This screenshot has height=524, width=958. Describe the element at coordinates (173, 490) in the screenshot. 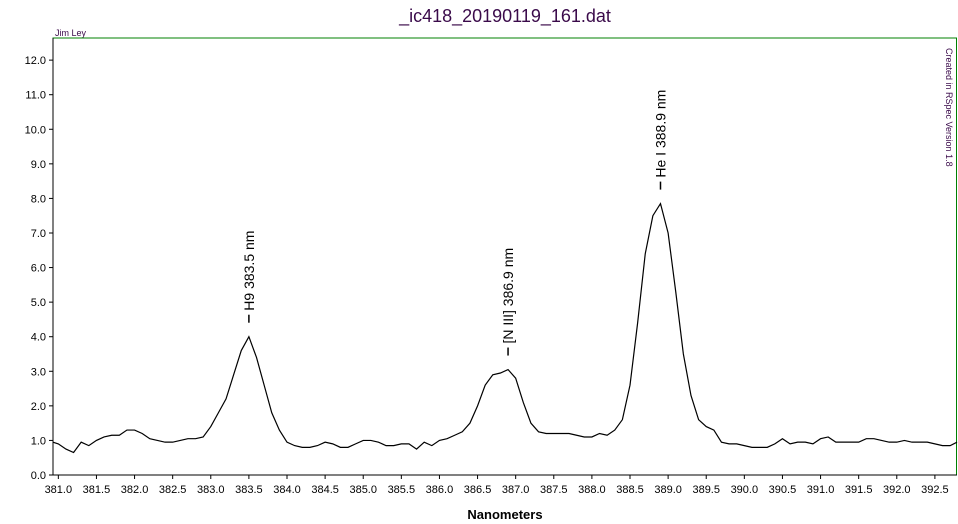

I see `x-tick-label: 382.5` at that location.